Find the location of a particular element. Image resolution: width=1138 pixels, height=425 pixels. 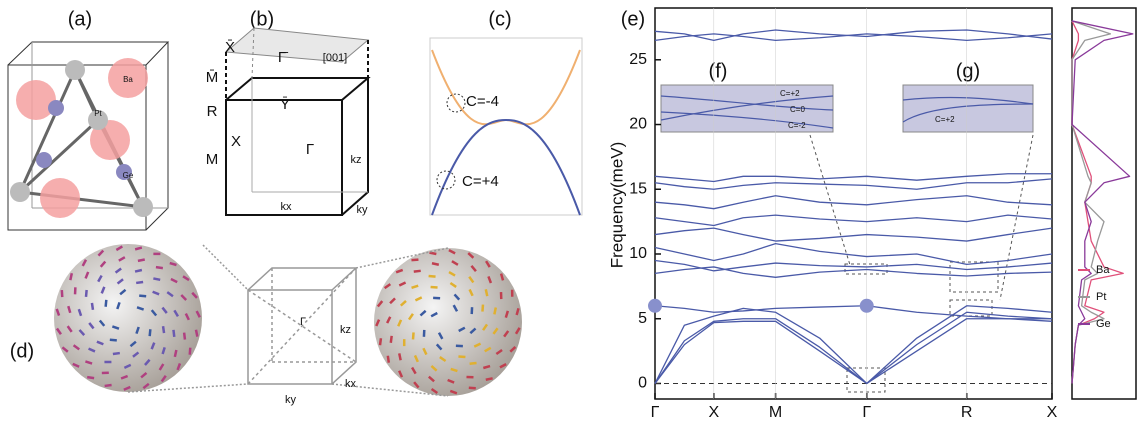

x-tick-label: R is located at coordinates (967, 412).